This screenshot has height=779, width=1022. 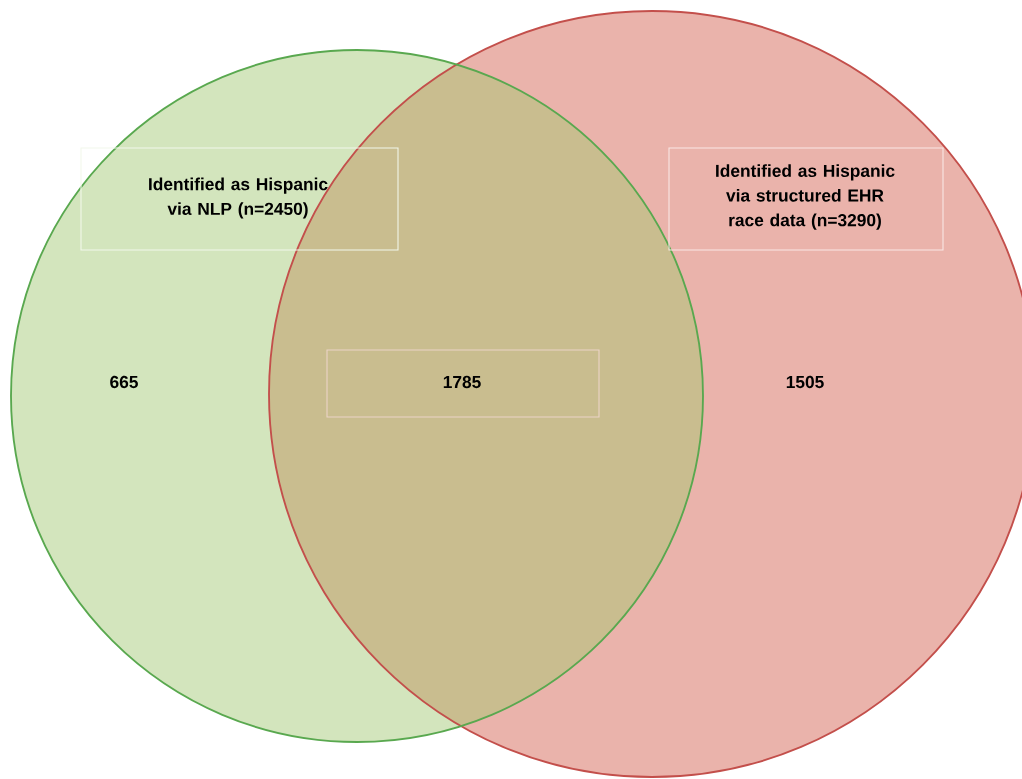 What do you see at coordinates (124, 382) in the screenshot?
I see `data-label: 665` at bounding box center [124, 382].